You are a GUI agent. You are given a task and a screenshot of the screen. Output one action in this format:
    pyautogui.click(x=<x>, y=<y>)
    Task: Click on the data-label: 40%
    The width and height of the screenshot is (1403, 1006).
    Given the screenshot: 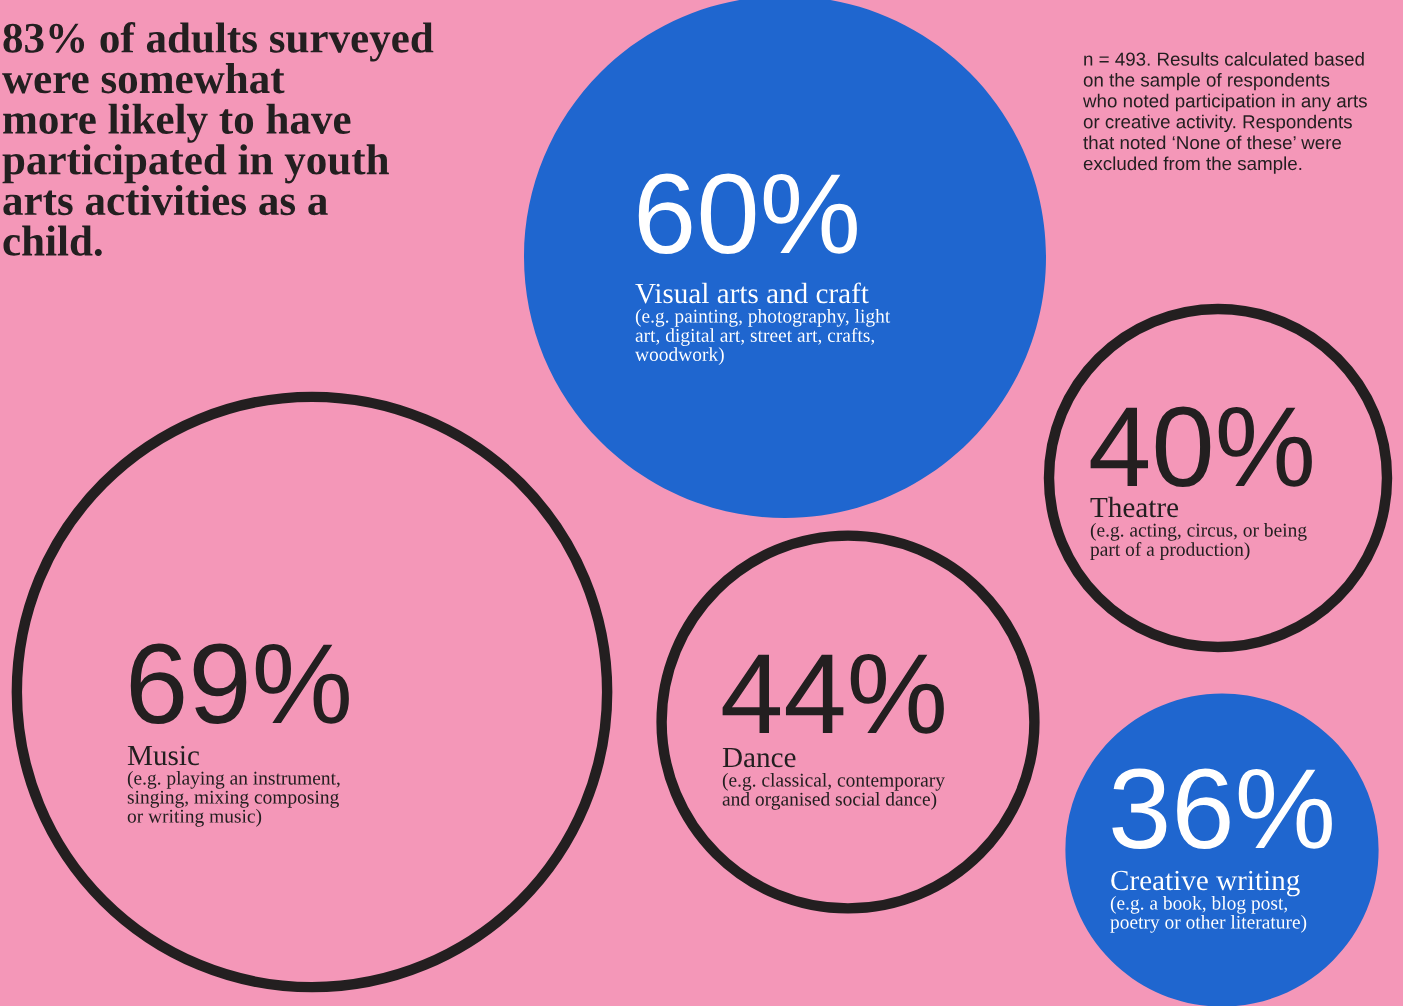 What is the action you would take?
    pyautogui.click(x=1201, y=447)
    